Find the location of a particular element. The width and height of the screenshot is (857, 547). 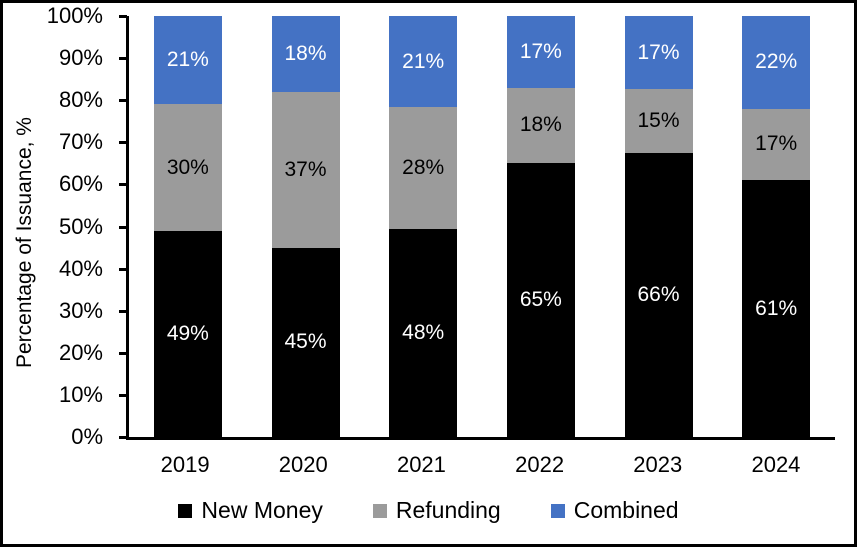

bar-segment-new-money: 48% is located at coordinates (423, 332).